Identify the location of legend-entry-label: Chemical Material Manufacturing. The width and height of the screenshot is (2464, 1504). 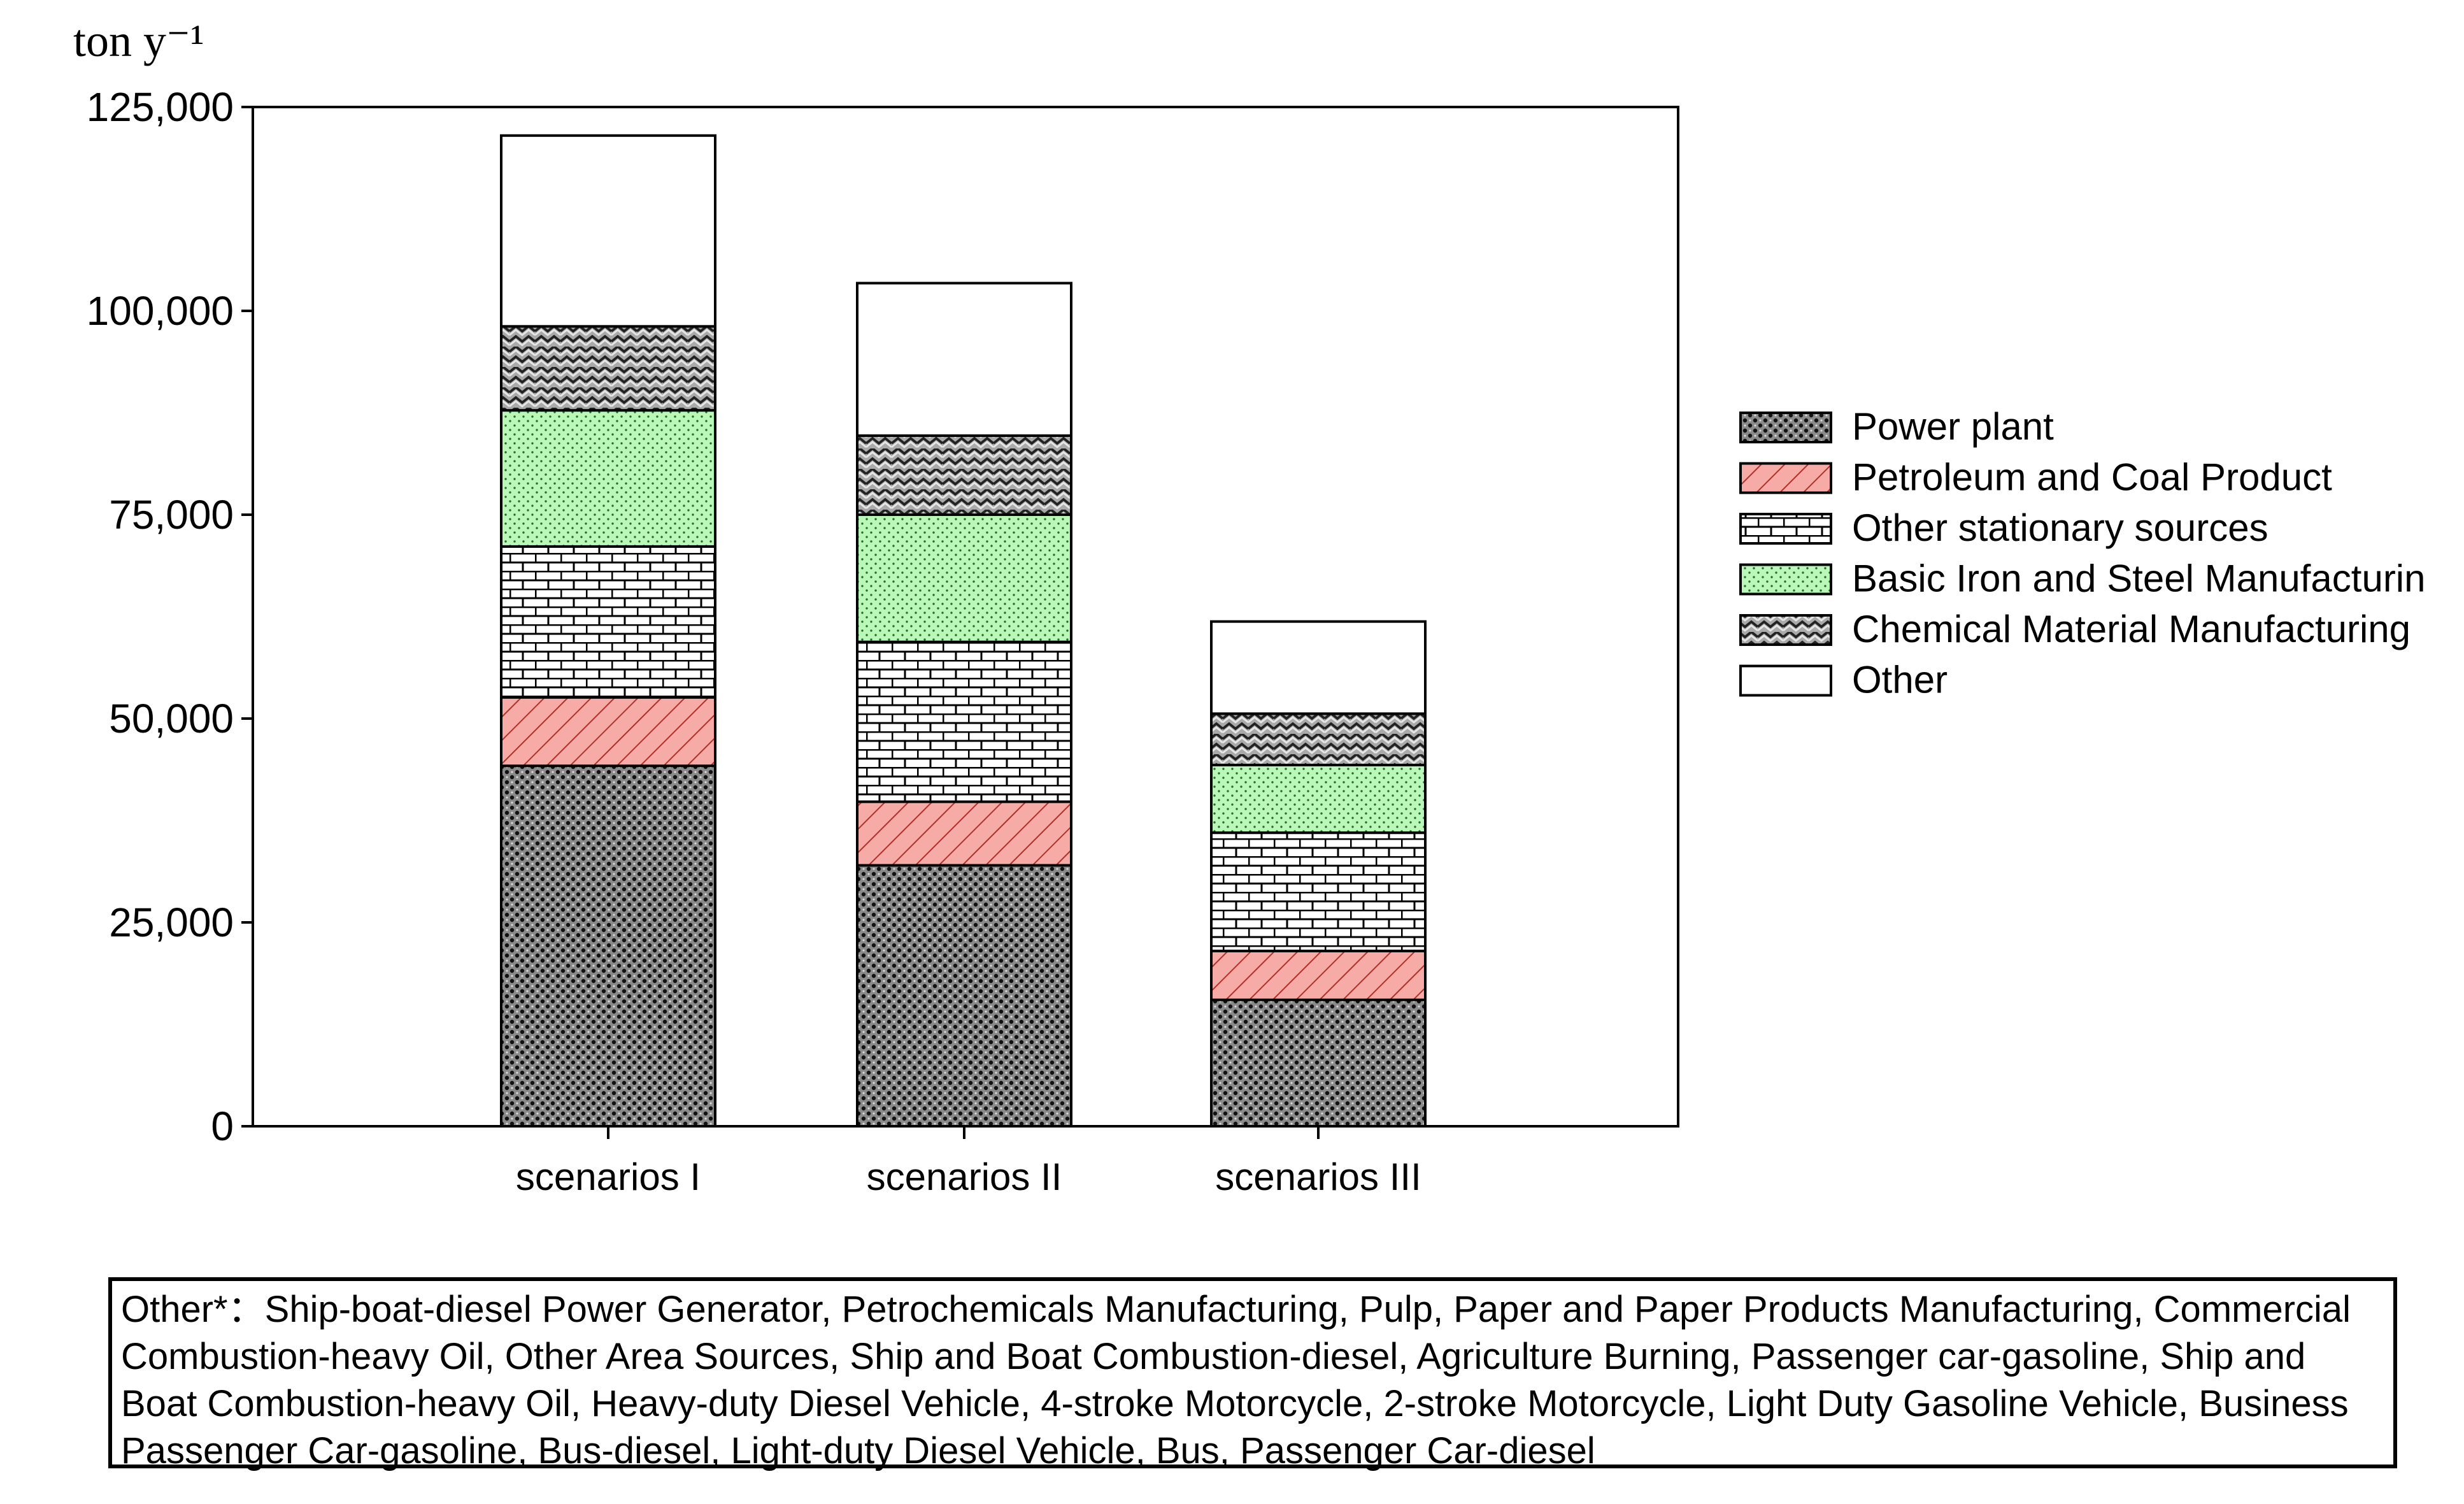
(2131, 629).